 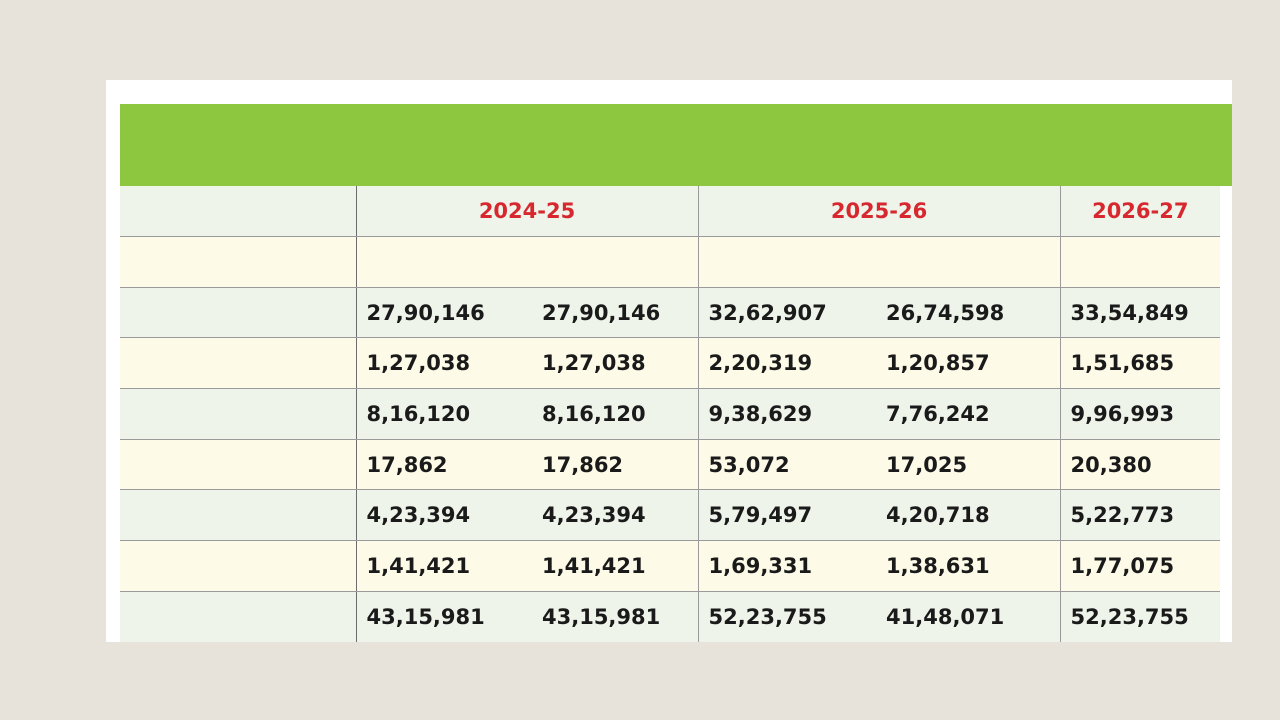 I want to click on table-row: 17,862 17,862 53,072 17,025 20,380, so click(x=670, y=465).